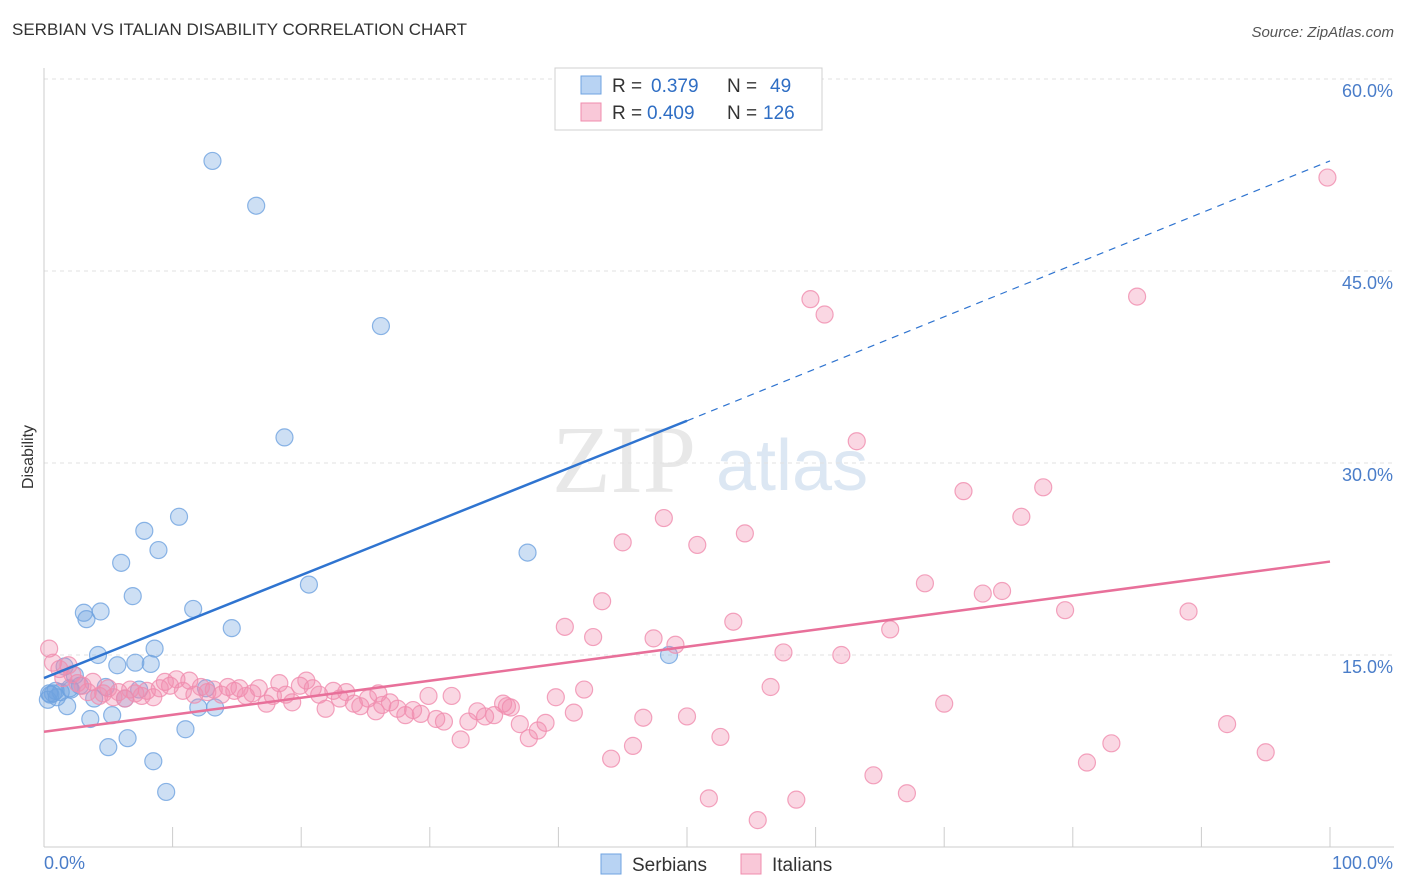 Image resolution: width=1406 pixels, height=892 pixels. I want to click on x-axis-ticks, so click(751, 837).